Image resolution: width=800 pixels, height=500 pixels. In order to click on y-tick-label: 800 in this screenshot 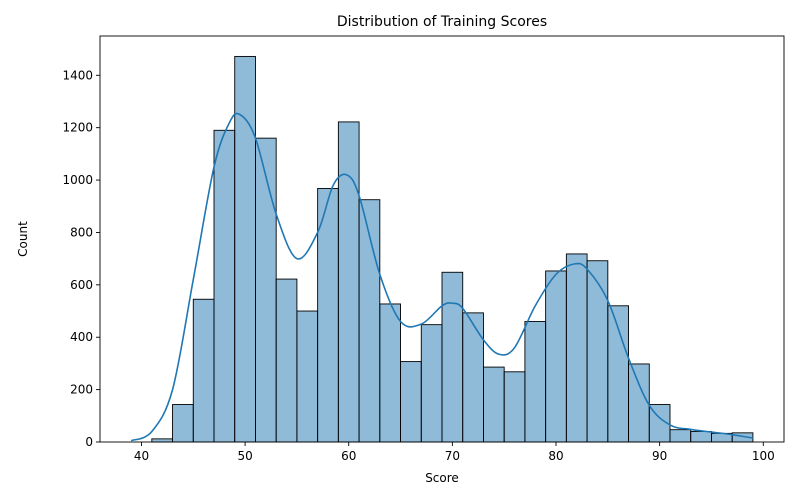, I will do `click(81, 232)`.